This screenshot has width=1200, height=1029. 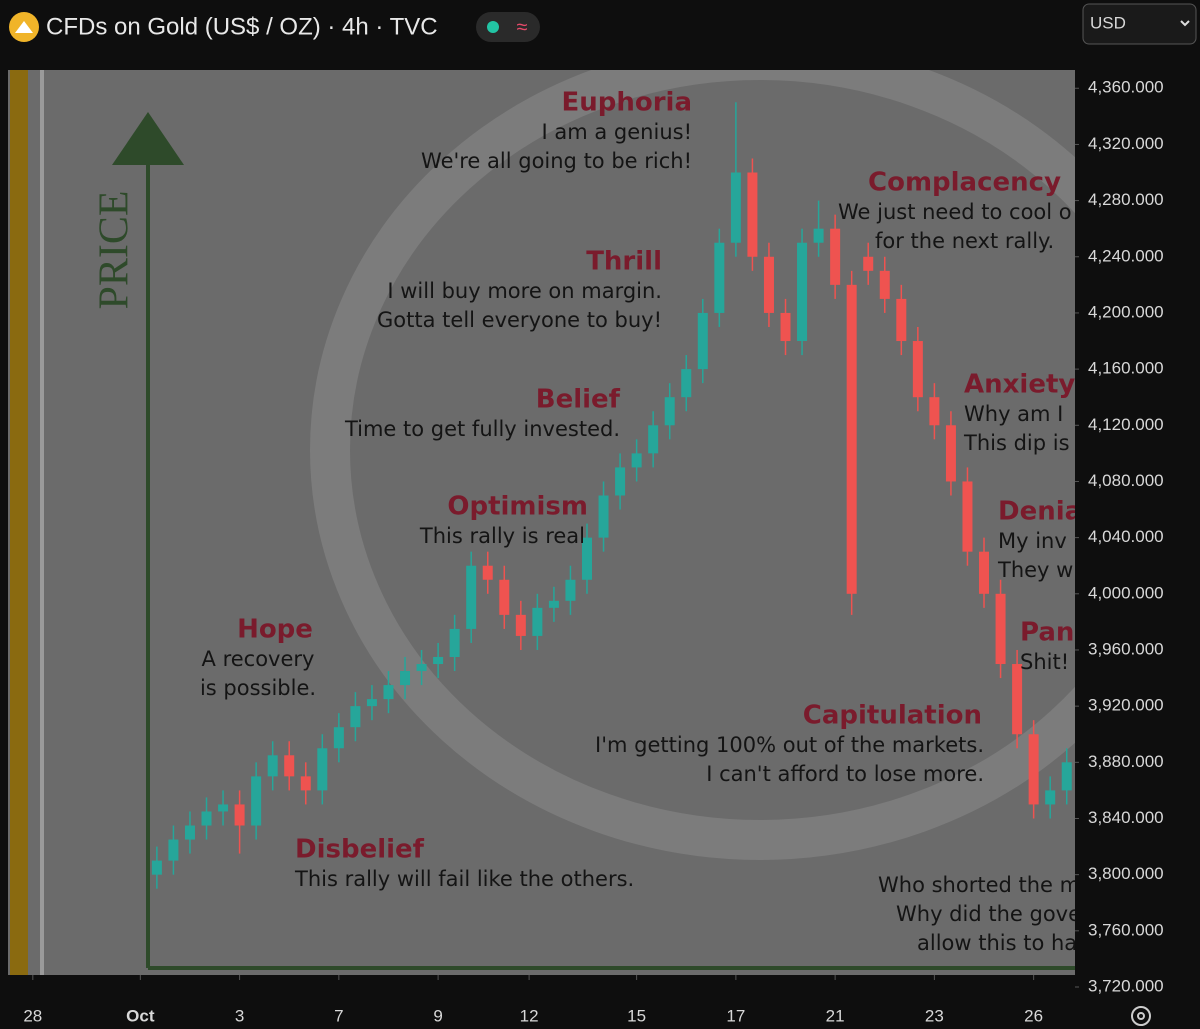 I want to click on y-tick-label: 4,280.000, so click(x=1126, y=199).